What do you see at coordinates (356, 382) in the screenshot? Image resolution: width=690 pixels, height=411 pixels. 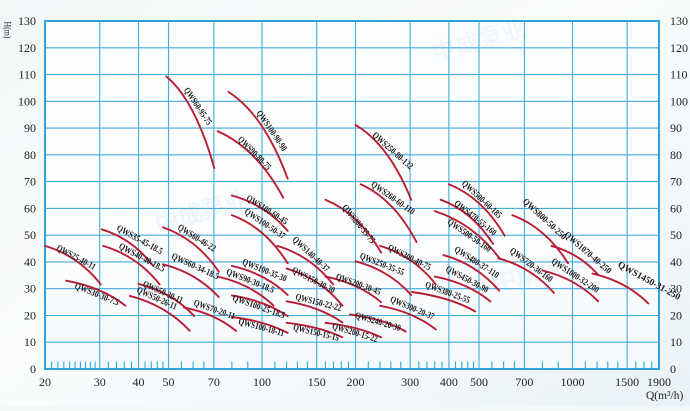 I see `svg-text: 200` at bounding box center [356, 382].